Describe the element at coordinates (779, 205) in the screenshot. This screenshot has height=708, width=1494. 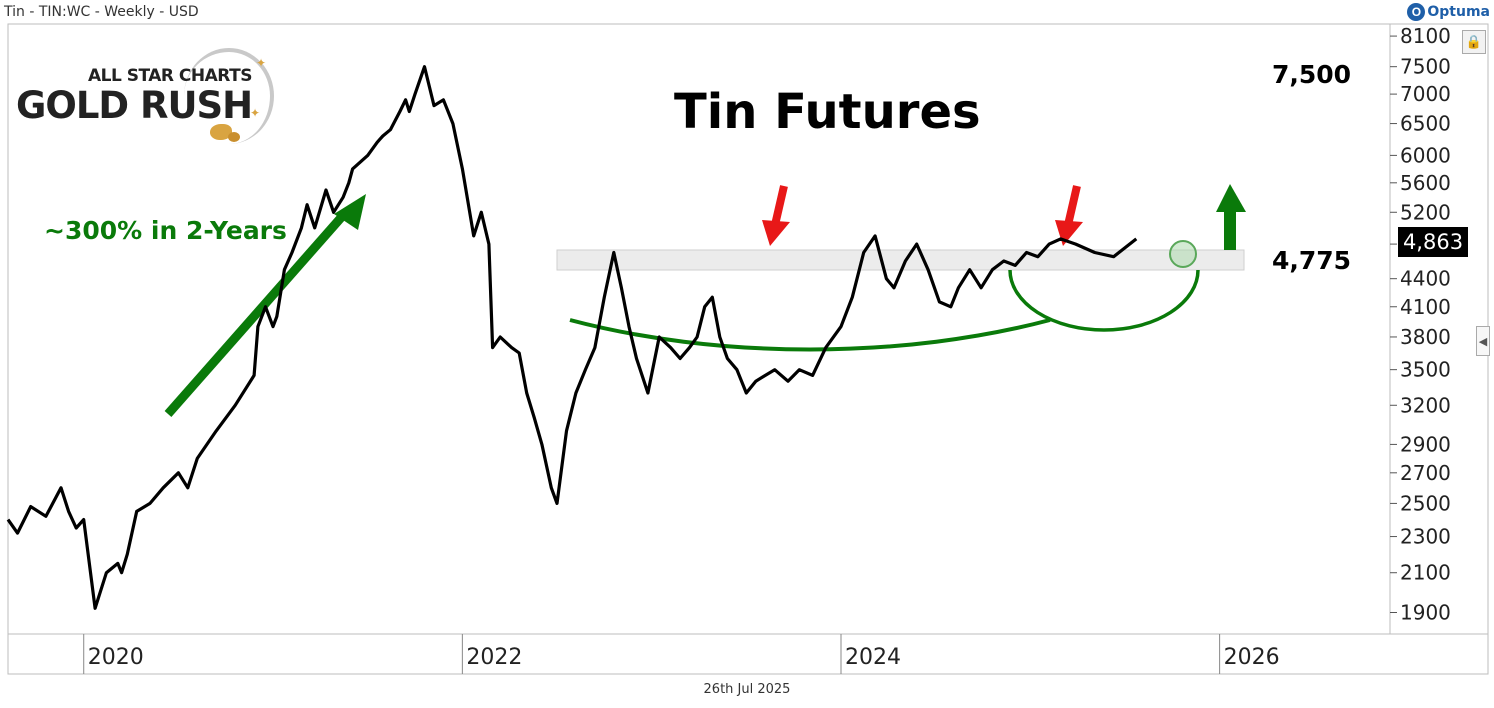
I see `red-arrow-1-shaft` at that location.